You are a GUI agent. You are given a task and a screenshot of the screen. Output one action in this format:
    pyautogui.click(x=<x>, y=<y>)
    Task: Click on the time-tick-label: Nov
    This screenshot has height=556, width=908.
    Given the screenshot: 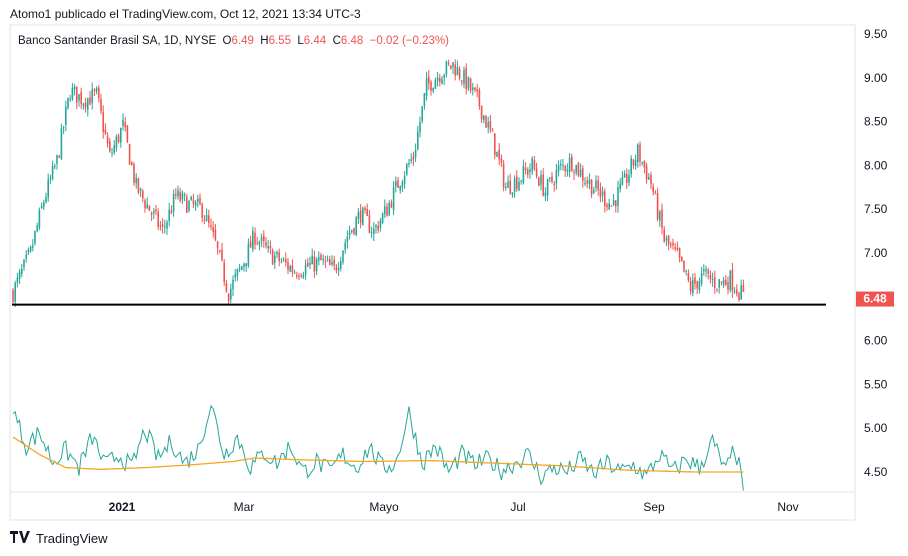 What is the action you would take?
    pyautogui.click(x=787, y=507)
    